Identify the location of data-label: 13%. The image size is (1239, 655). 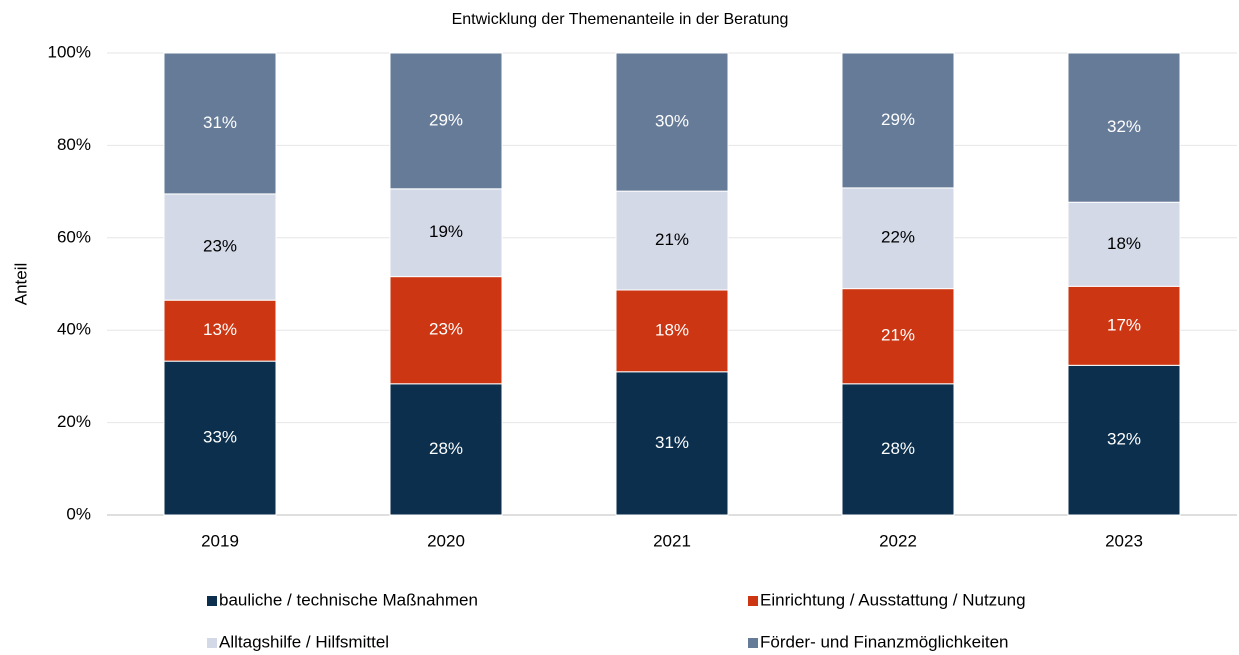
(220, 329).